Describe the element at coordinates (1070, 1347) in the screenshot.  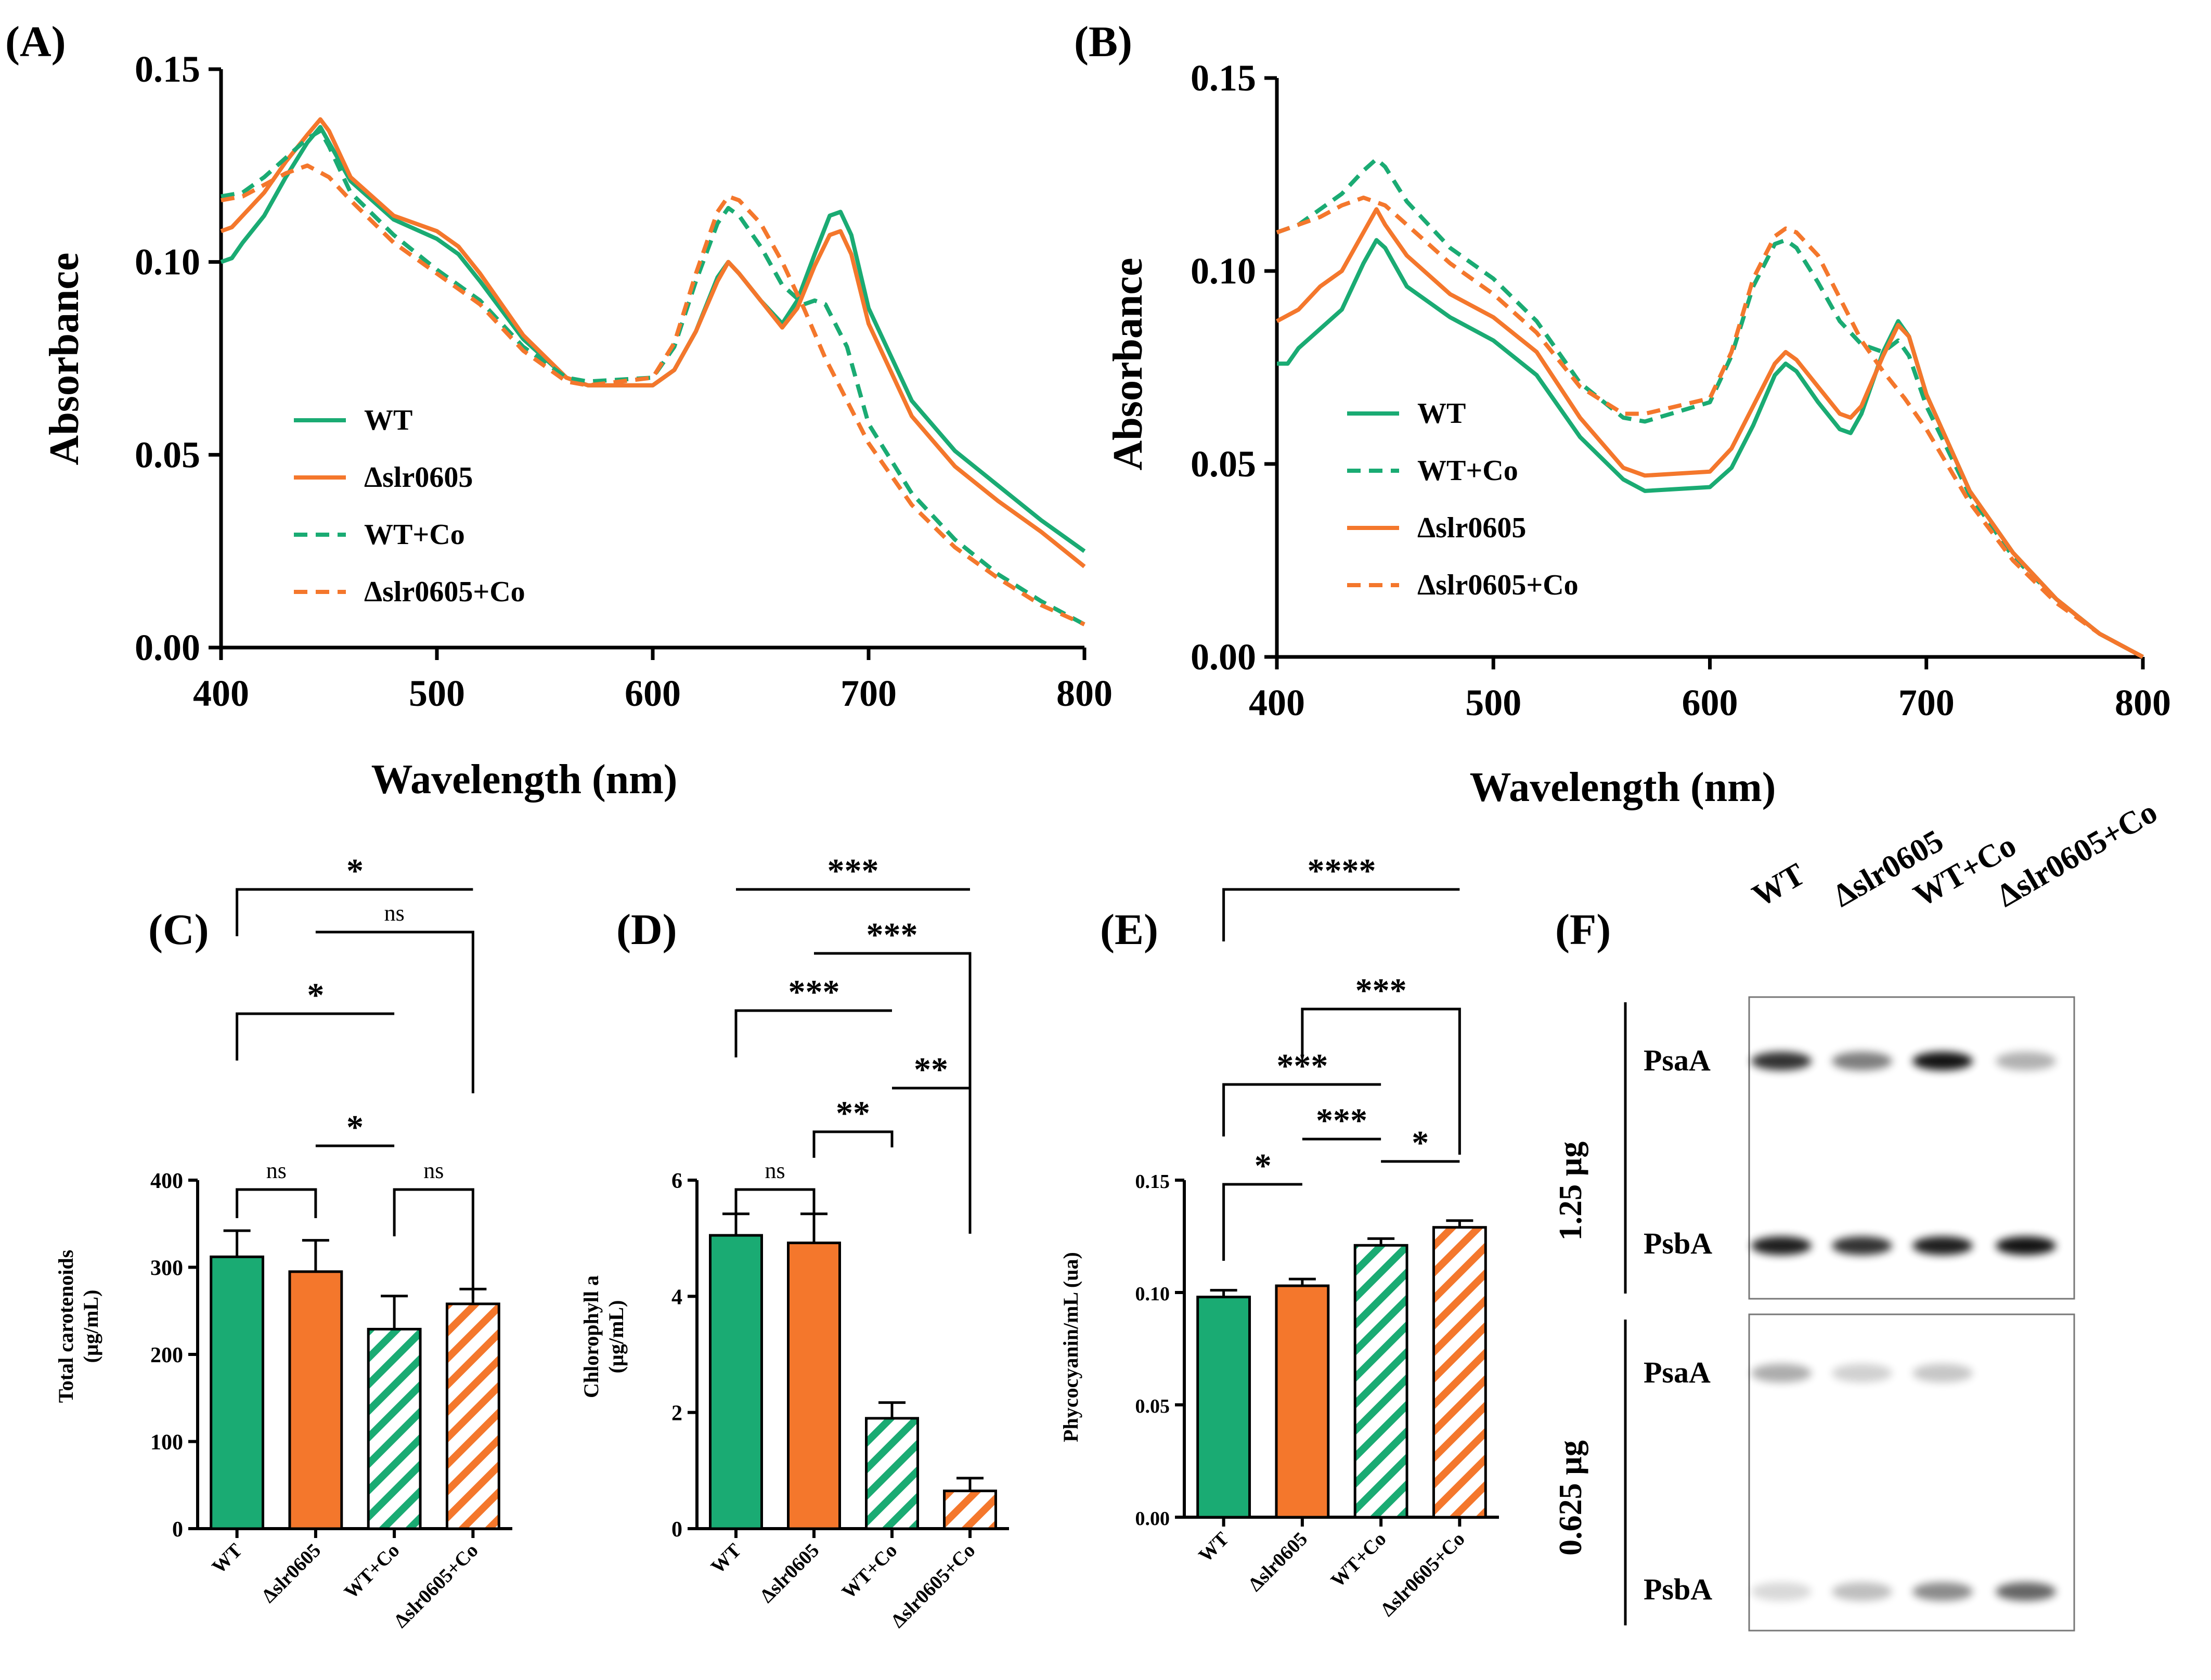
I see `y-axis-label: Phycocyanin/mL (ua)` at that location.